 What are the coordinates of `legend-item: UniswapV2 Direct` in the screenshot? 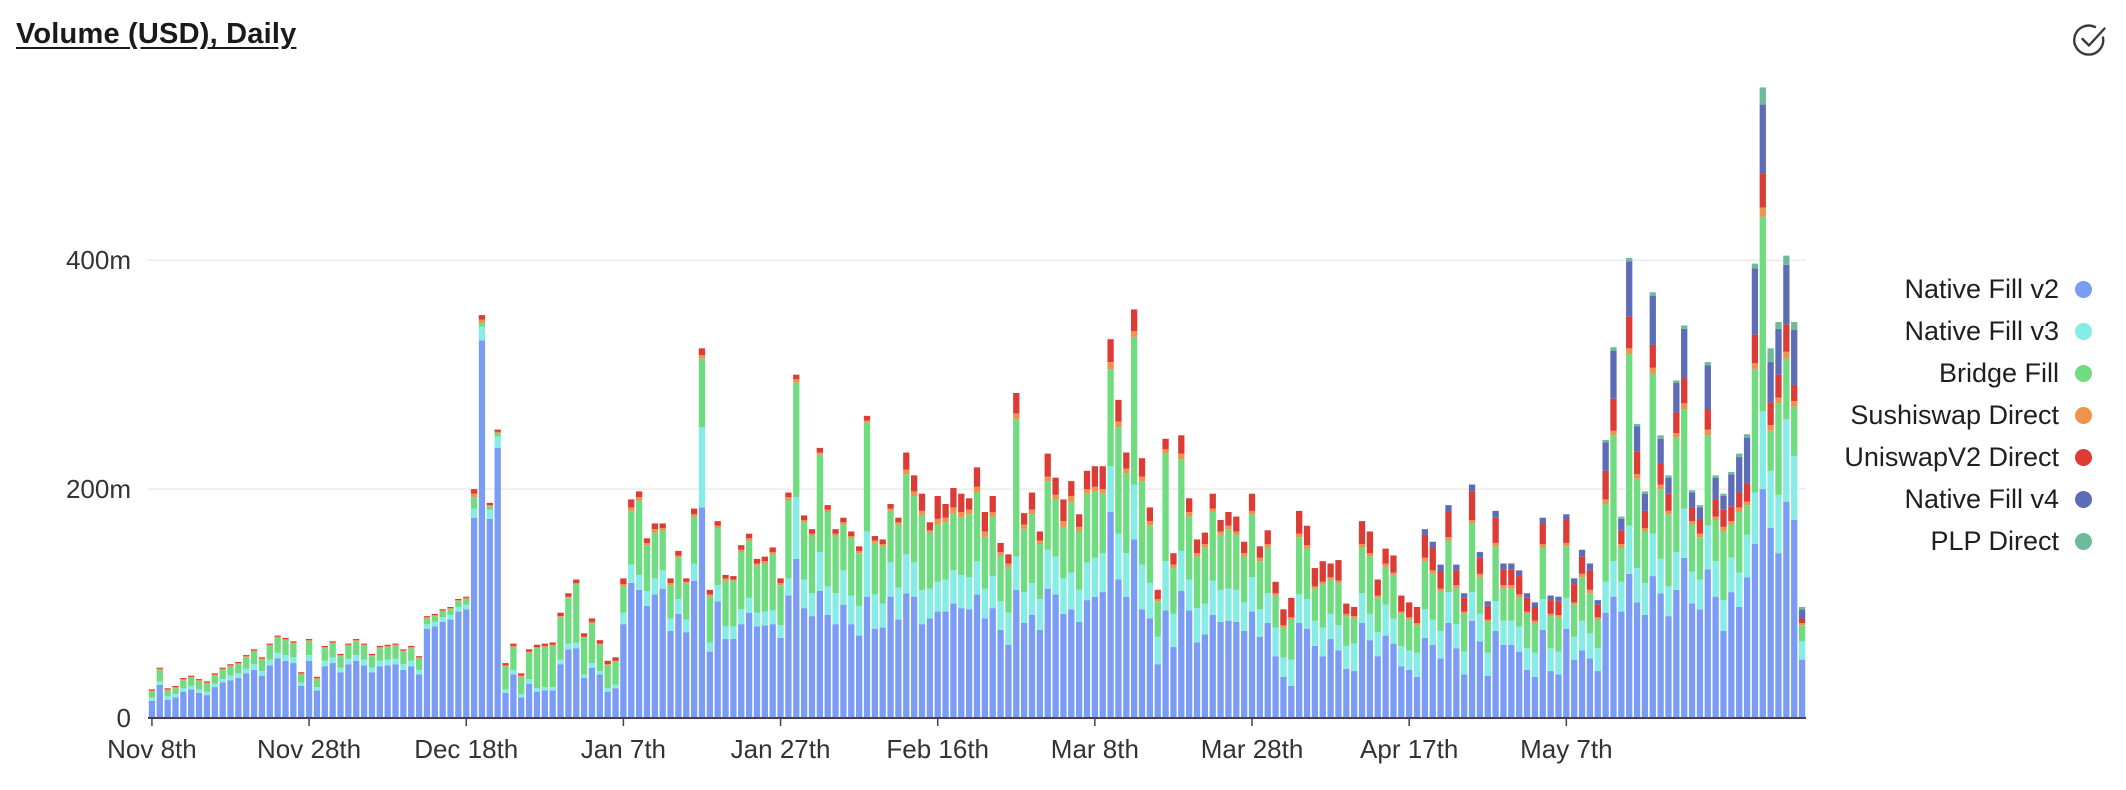 It's located at (1968, 457).